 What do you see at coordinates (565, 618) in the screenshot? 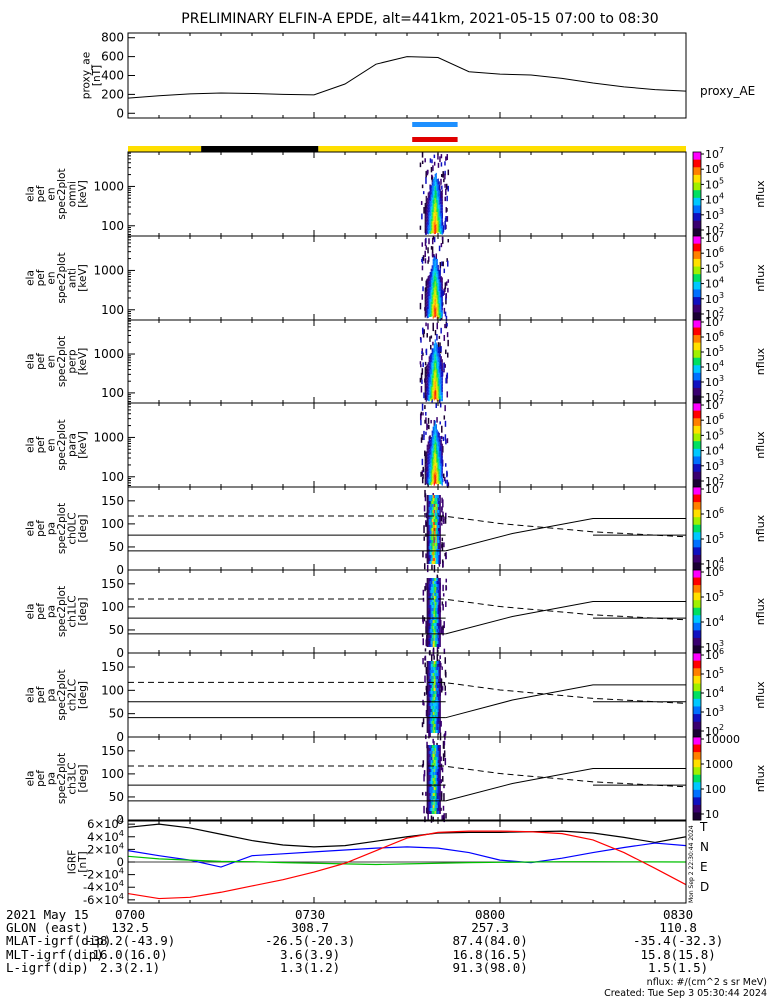
I see `loss-cone-line` at bounding box center [565, 618].